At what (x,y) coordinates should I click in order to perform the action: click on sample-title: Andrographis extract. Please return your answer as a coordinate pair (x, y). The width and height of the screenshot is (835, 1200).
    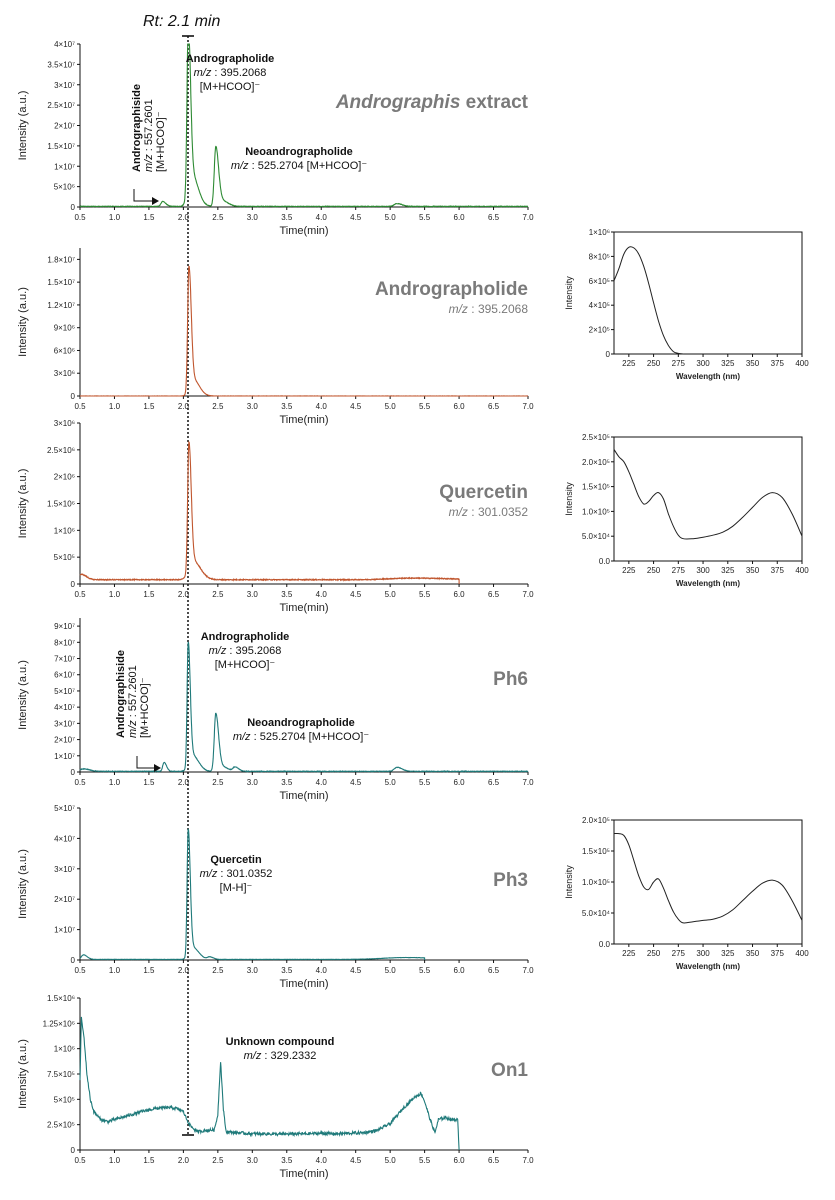
    Looking at the image, I should click on (432, 102).